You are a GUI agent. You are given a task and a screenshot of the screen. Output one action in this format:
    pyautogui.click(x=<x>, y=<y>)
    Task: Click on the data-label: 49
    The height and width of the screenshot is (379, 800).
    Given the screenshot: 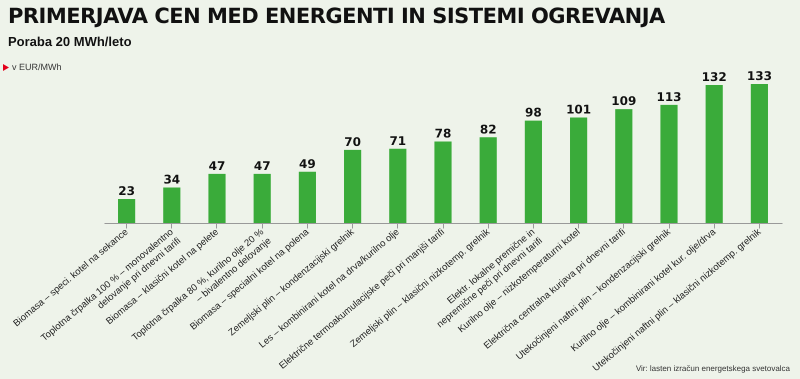 What is the action you would take?
    pyautogui.click(x=307, y=163)
    